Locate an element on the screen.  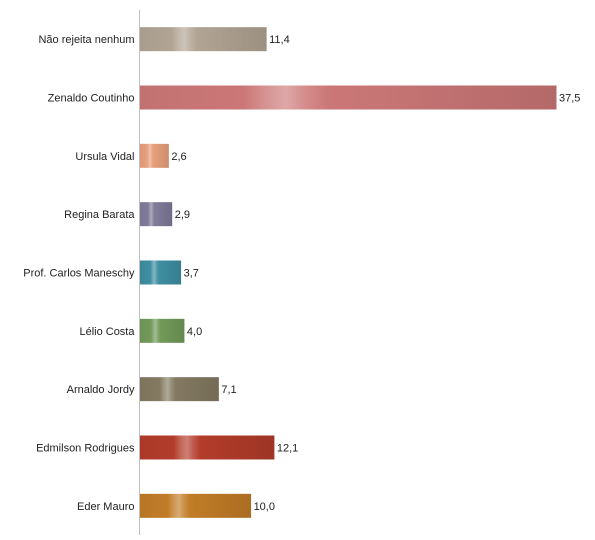
category-label: Eder Mauro is located at coordinates (105, 507).